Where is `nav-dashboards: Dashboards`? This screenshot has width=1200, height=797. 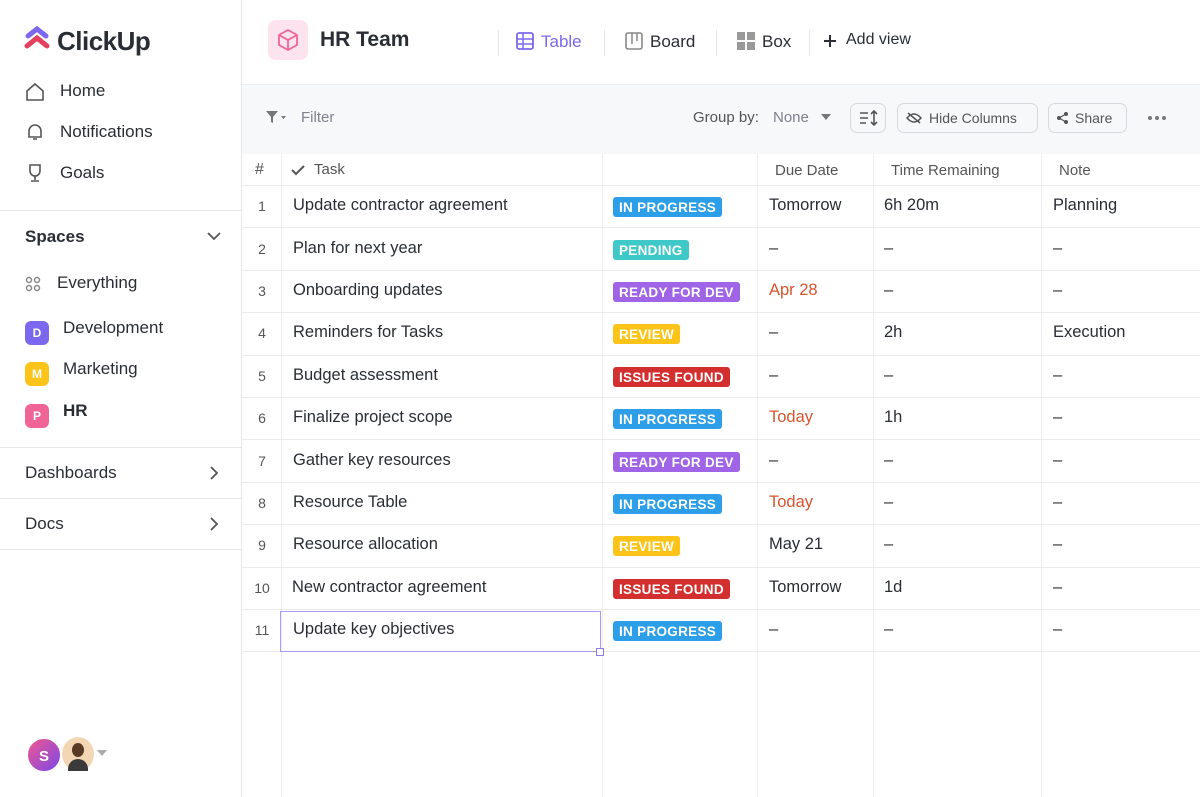
nav-dashboards: Dashboards is located at coordinates (71, 472).